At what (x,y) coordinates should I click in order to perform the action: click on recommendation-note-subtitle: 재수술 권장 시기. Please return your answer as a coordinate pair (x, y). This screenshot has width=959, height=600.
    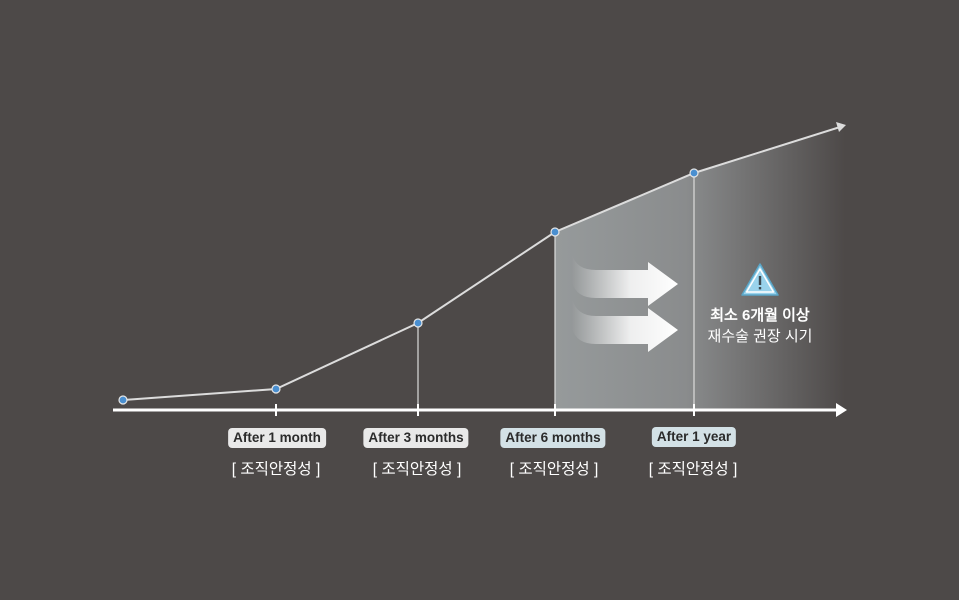
    Looking at the image, I should click on (760, 336).